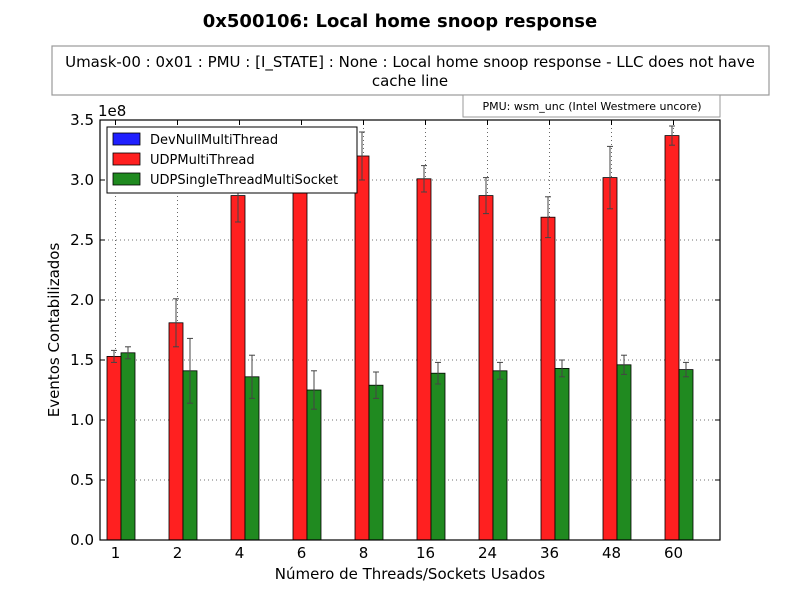 Image resolution: width=800 pixels, height=600 pixels. What do you see at coordinates (400, 21) in the screenshot?
I see `chart-title: 0x500106: Local home snoop response` at bounding box center [400, 21].